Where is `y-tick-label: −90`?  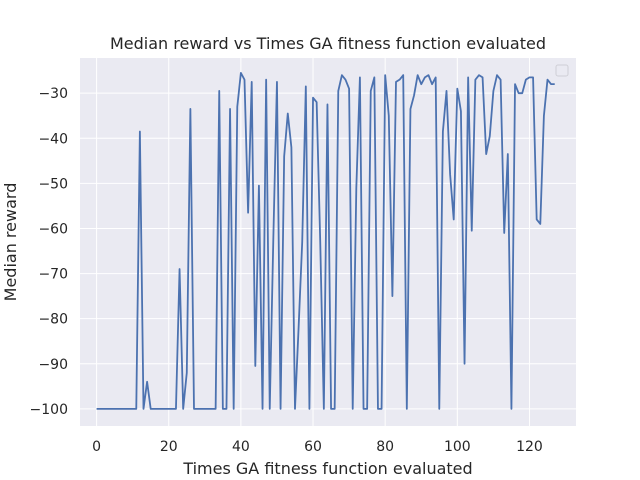
y-tick-label: −90 is located at coordinates (53, 365).